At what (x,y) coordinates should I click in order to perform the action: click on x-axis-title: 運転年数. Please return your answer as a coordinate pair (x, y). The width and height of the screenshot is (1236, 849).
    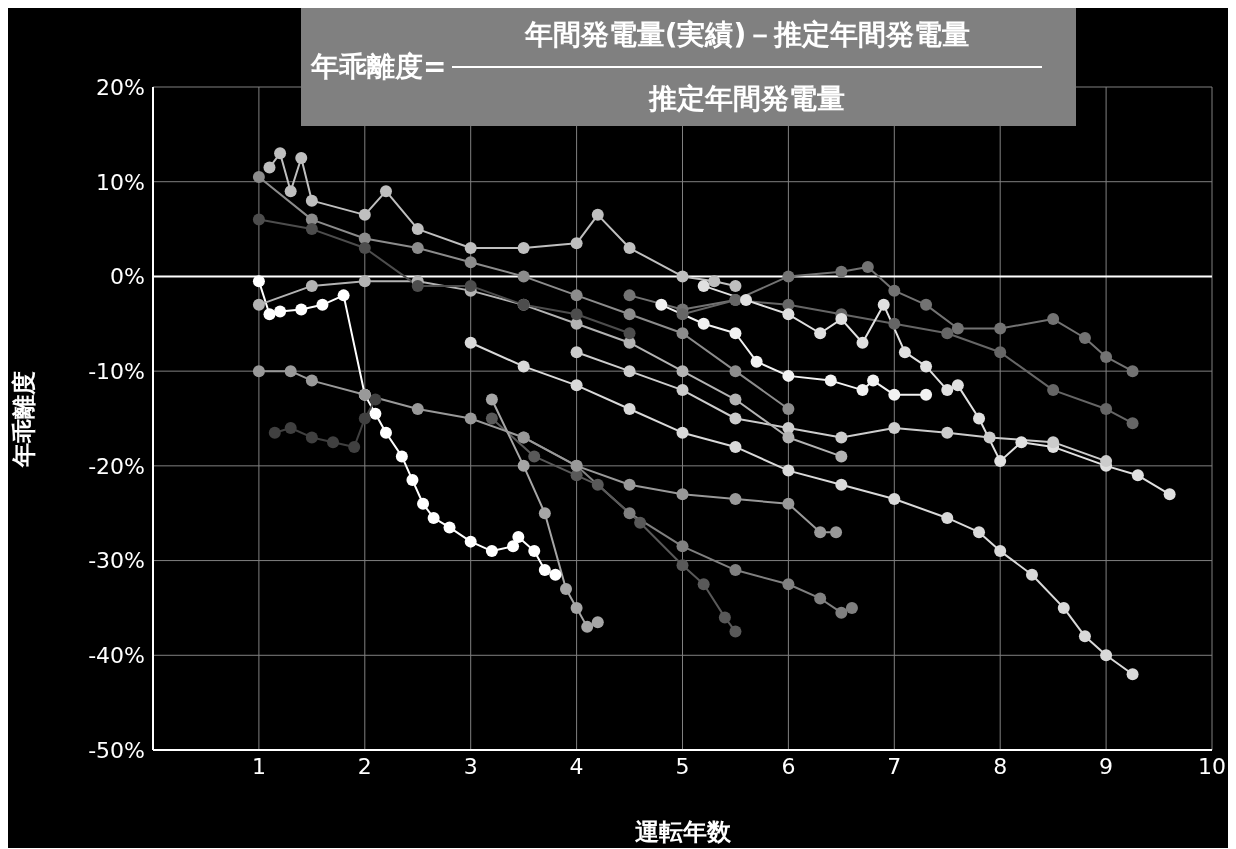
    Looking at the image, I should click on (683, 832).